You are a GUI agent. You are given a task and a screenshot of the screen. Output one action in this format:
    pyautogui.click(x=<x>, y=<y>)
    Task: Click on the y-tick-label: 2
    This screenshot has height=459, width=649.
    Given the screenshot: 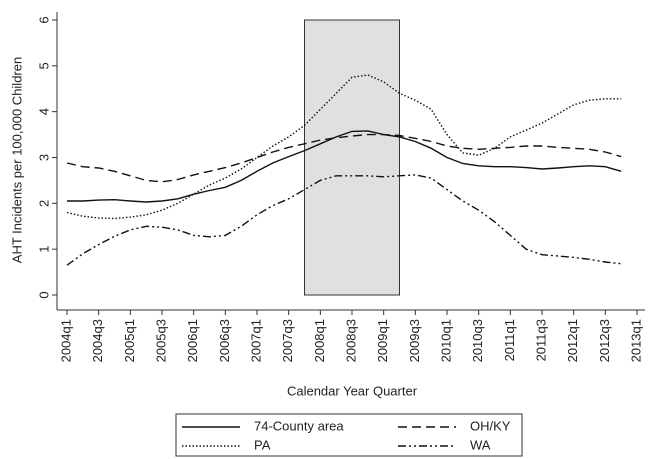 What is the action you would take?
    pyautogui.click(x=43, y=203)
    